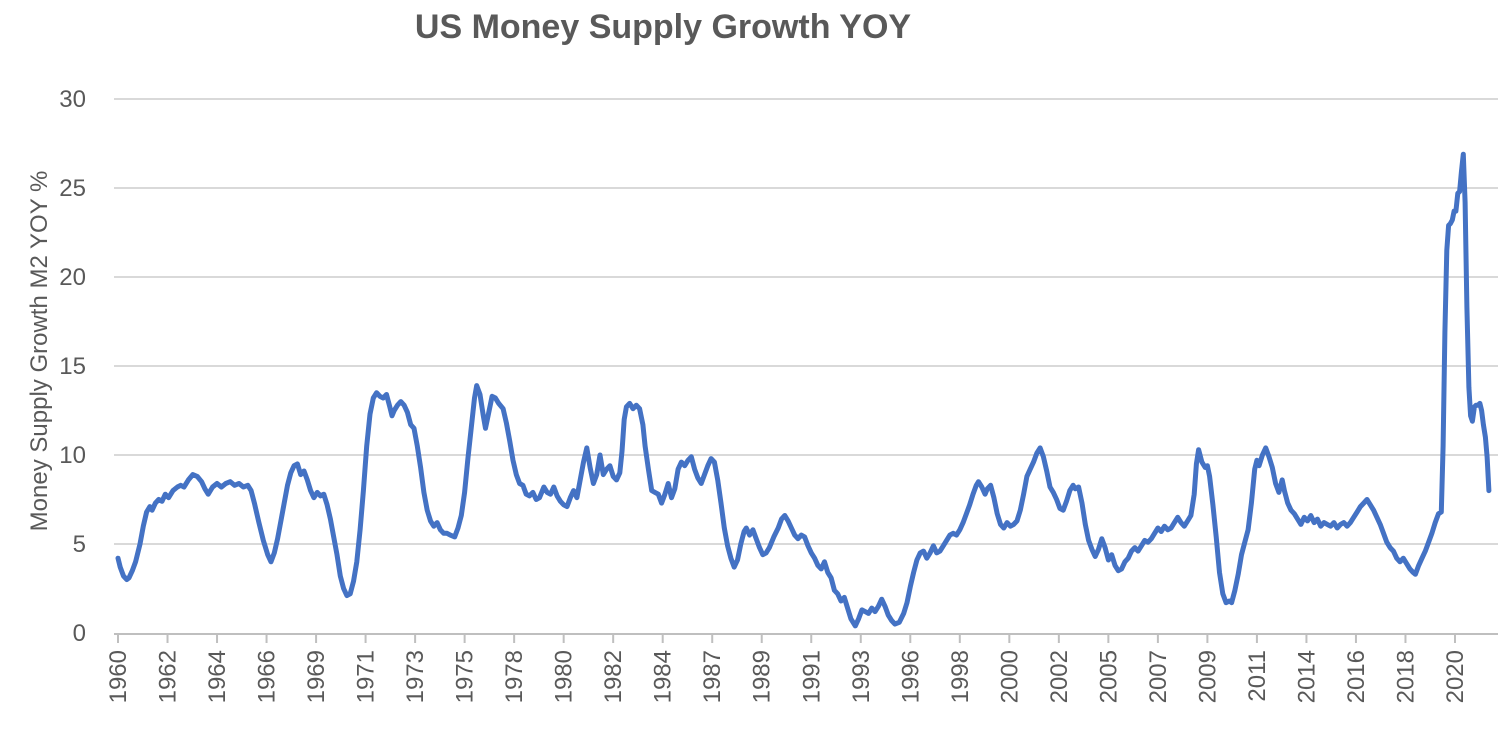  Describe the element at coordinates (811, 676) in the screenshot. I see `x-tick-label: 1991` at that location.